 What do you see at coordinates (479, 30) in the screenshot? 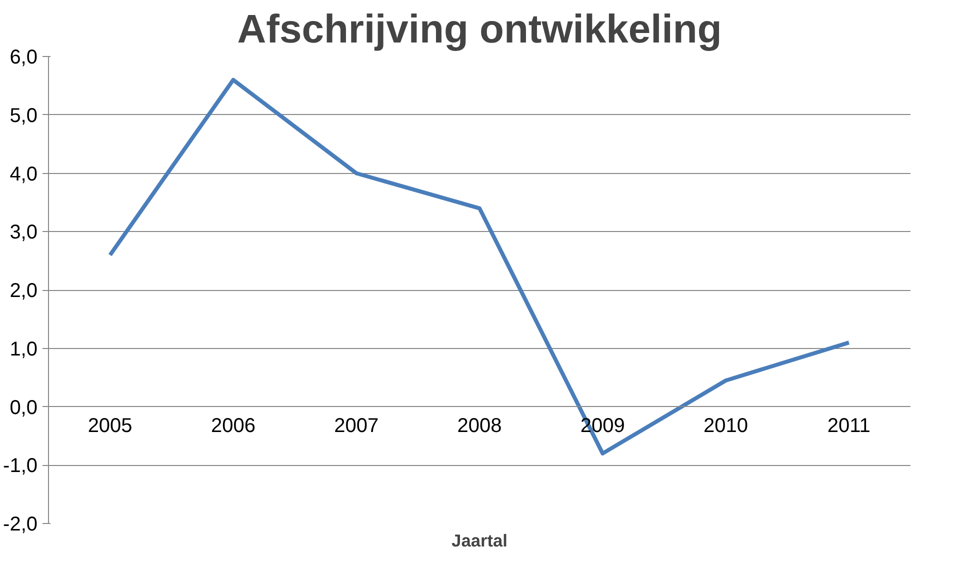
I see `chart-title: Afschrijving ontwikkeling` at bounding box center [479, 30].